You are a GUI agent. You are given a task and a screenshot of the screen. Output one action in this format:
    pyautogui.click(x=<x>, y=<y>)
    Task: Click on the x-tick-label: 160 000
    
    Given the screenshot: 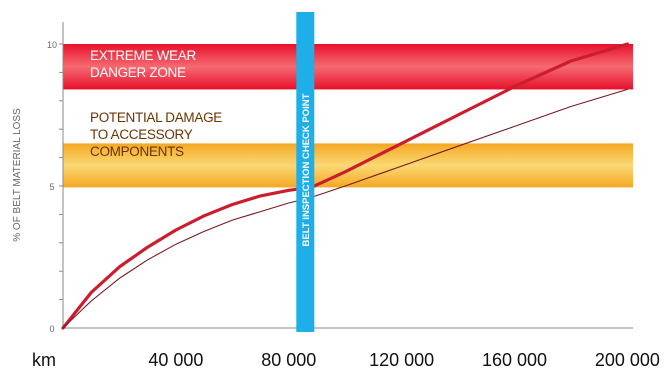 What is the action you would take?
    pyautogui.click(x=514, y=360)
    